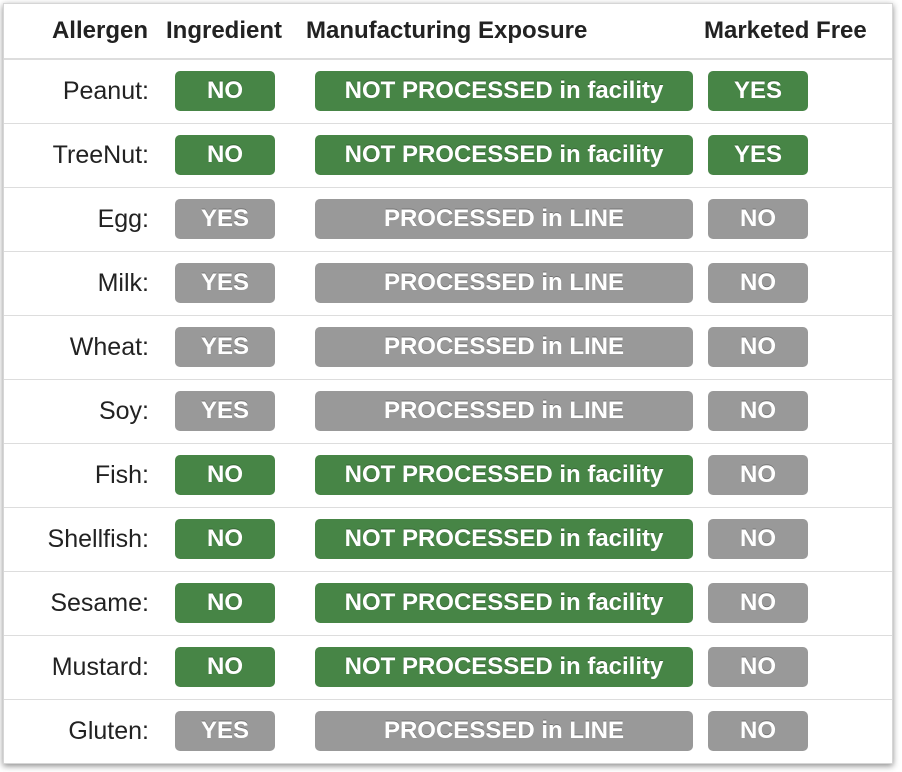  I want to click on table-row: TreeNut: NO NOT PROCESSED in facility YES, so click(448, 155).